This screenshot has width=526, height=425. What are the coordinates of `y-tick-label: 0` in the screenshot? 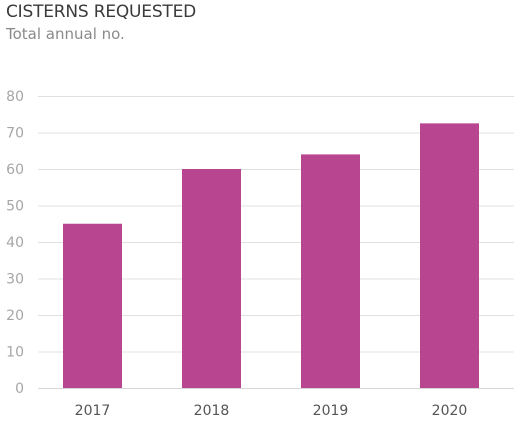 It's located at (19, 389).